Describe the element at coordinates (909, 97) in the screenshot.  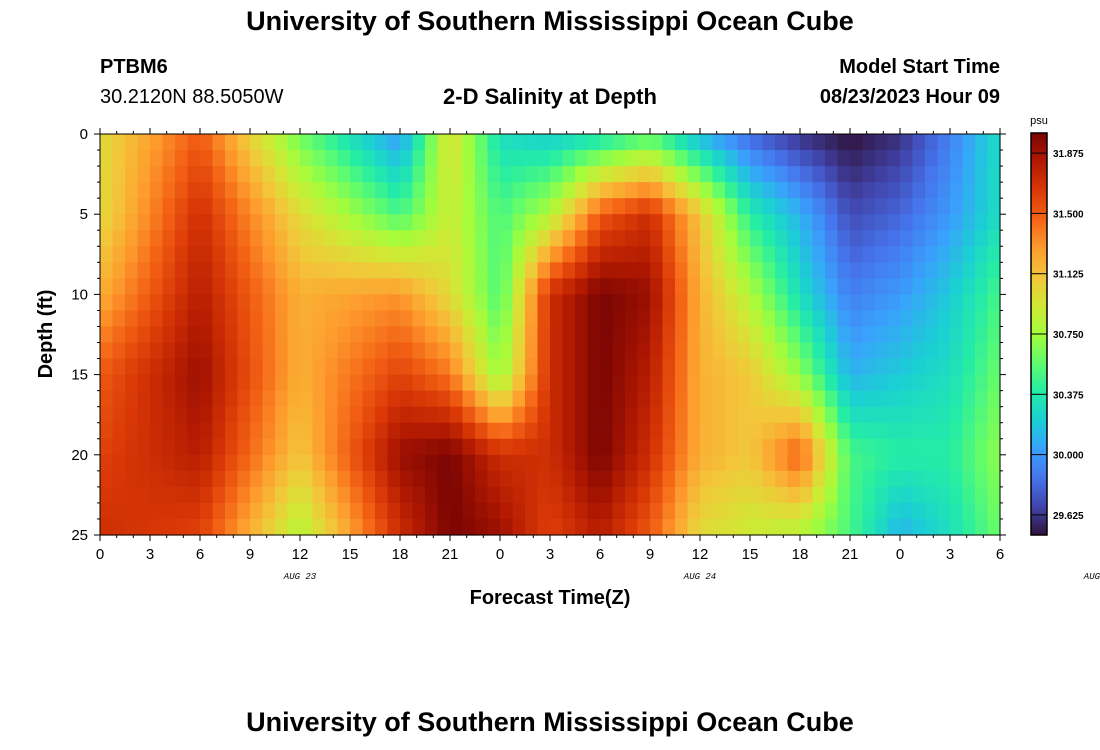
I see `model-start-value: 08/23/2023 Hour 09` at that location.